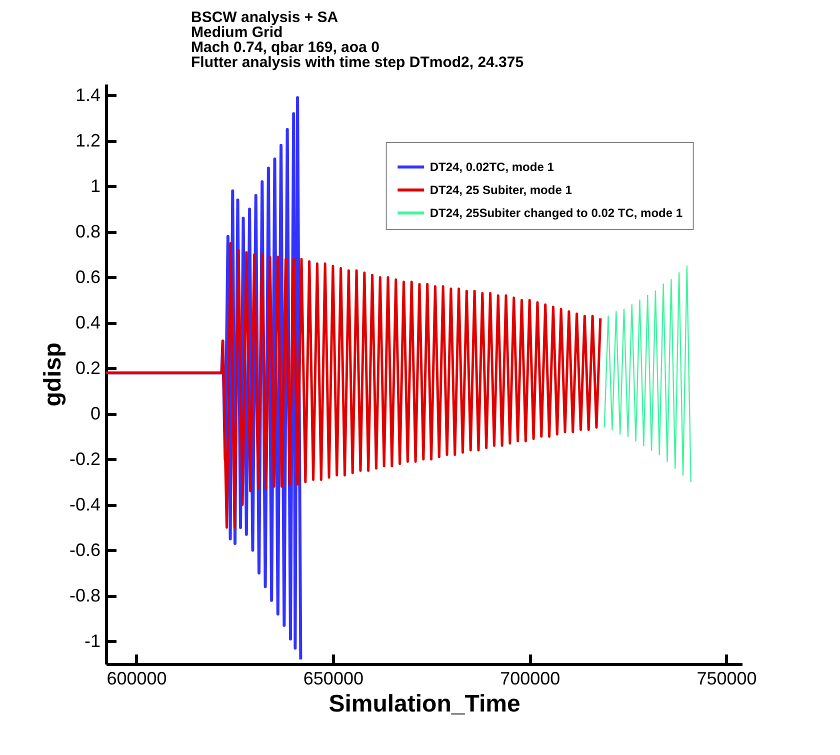 Image resolution: width=840 pixels, height=755 pixels. Describe the element at coordinates (87, 368) in the screenshot. I see `y-tick-label: 0.2` at that location.